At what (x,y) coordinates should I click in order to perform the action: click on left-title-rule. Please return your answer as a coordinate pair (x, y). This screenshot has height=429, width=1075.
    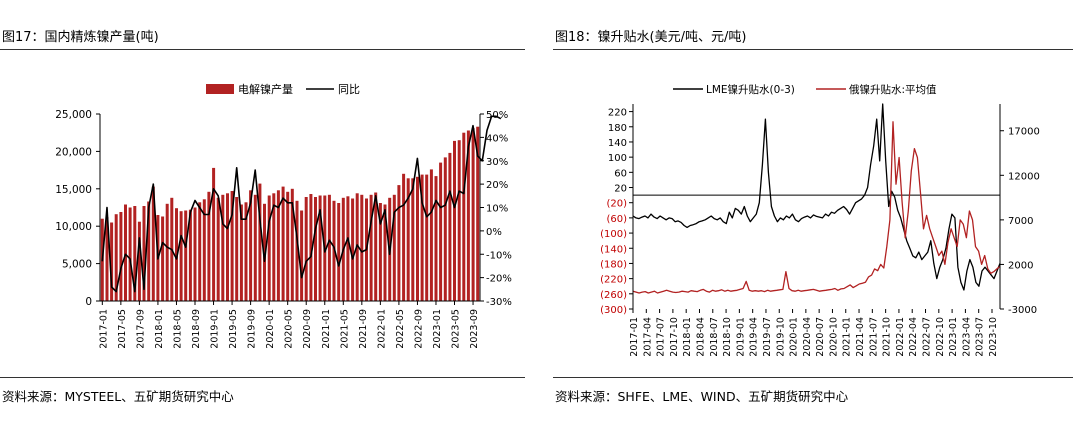
    Looking at the image, I should click on (262, 49).